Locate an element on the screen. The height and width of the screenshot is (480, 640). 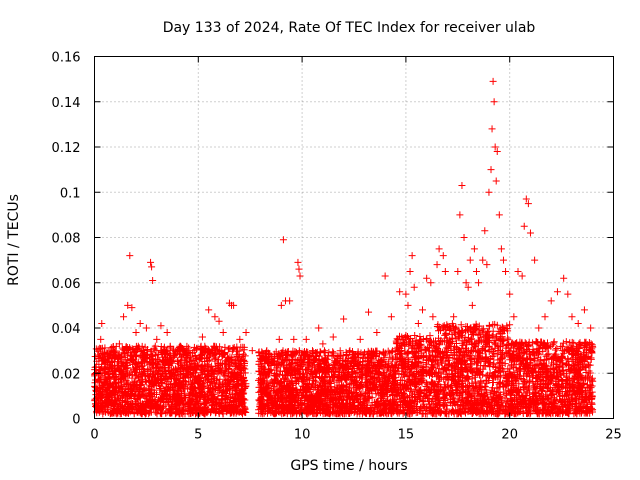
y-tick-labels: 0 0.02 0.04 0.06 0.08 0.1 0.12 0.14 0.16 is located at coordinates (66, 239).